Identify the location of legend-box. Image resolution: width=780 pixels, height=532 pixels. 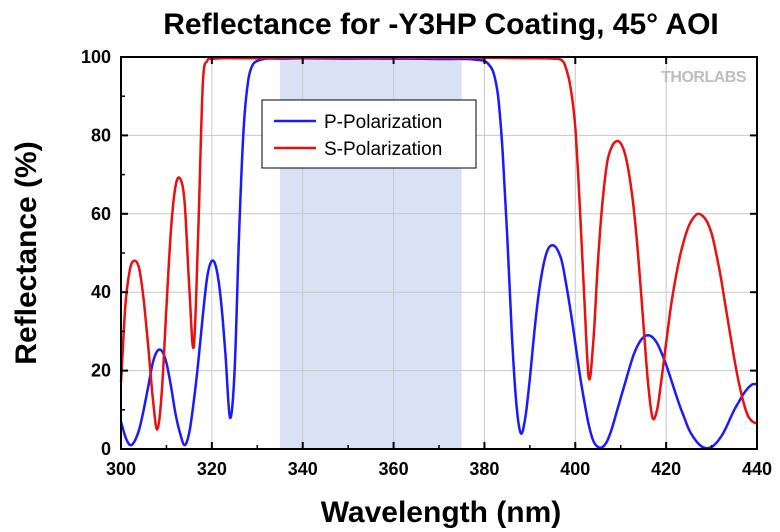
(369, 134).